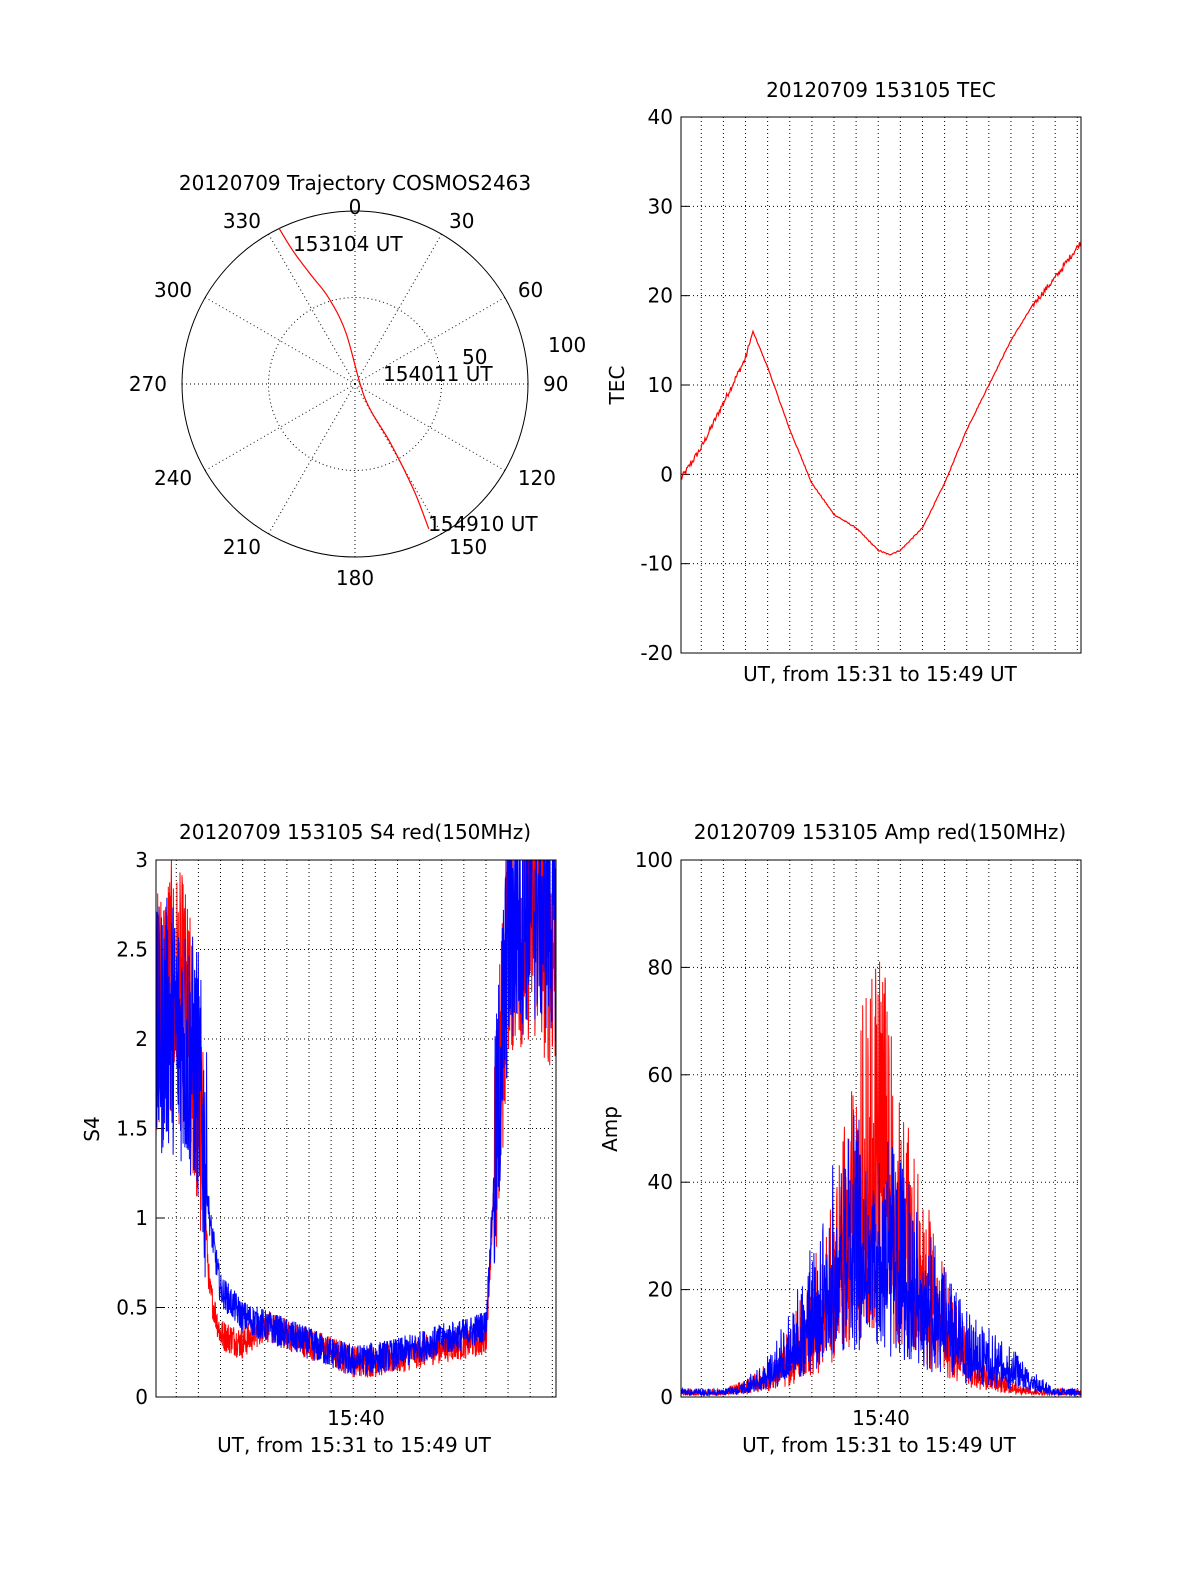 The width and height of the screenshot is (1200, 1575). Describe the element at coordinates (438, 374) in the screenshot. I see `trajectory-mid-label: 154011 UT` at that location.